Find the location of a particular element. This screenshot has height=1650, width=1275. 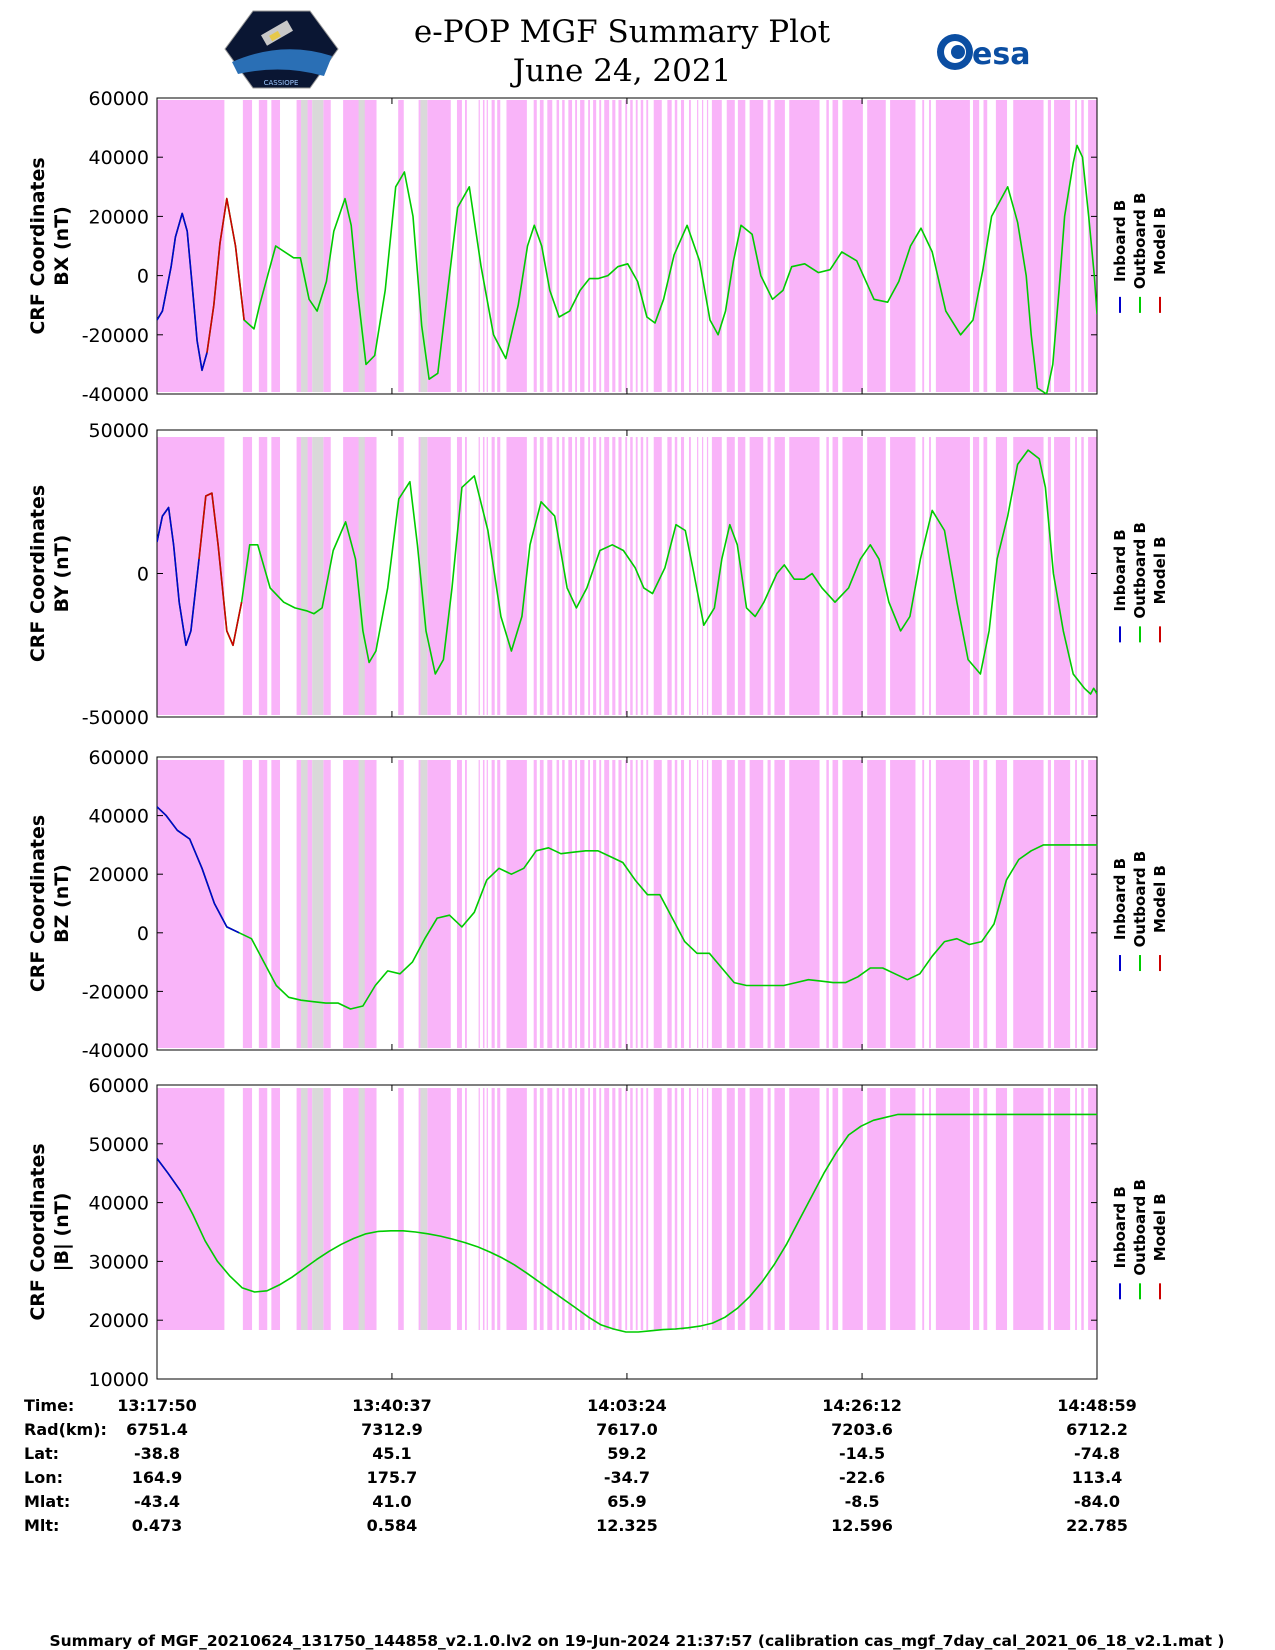

cassiope-logo: CASSIOPE is located at coordinates (281, 49).